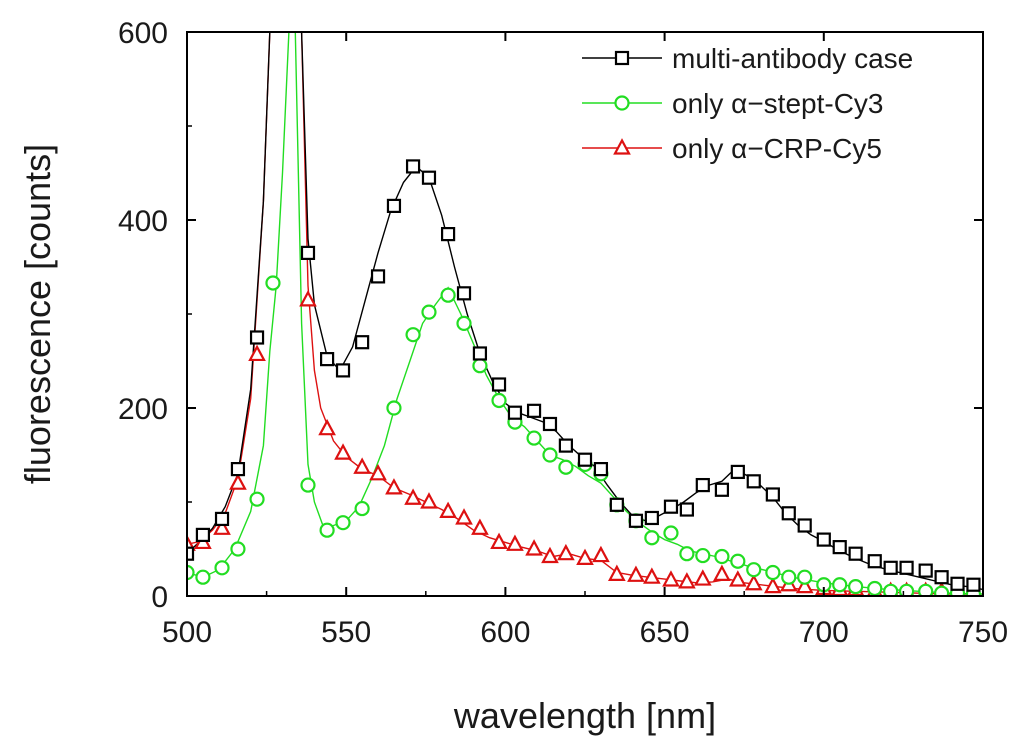  I want to click on x-tick-label: 500, so click(187, 632).